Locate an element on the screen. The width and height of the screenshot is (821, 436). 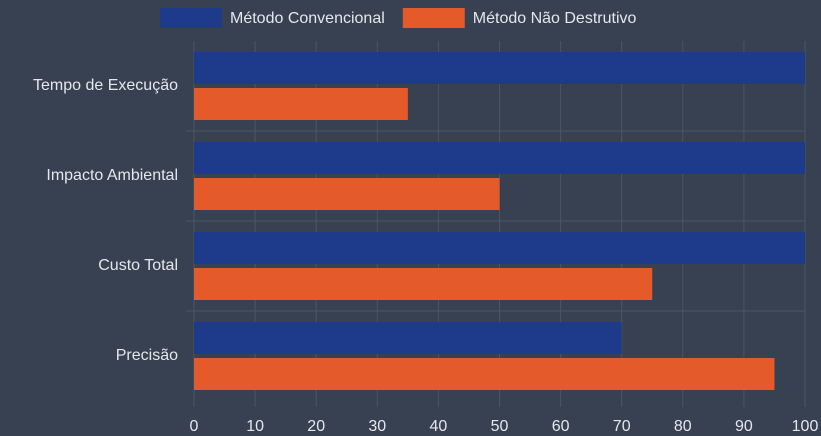
y-tick-label: Impacto Ambiental is located at coordinates (112, 175).